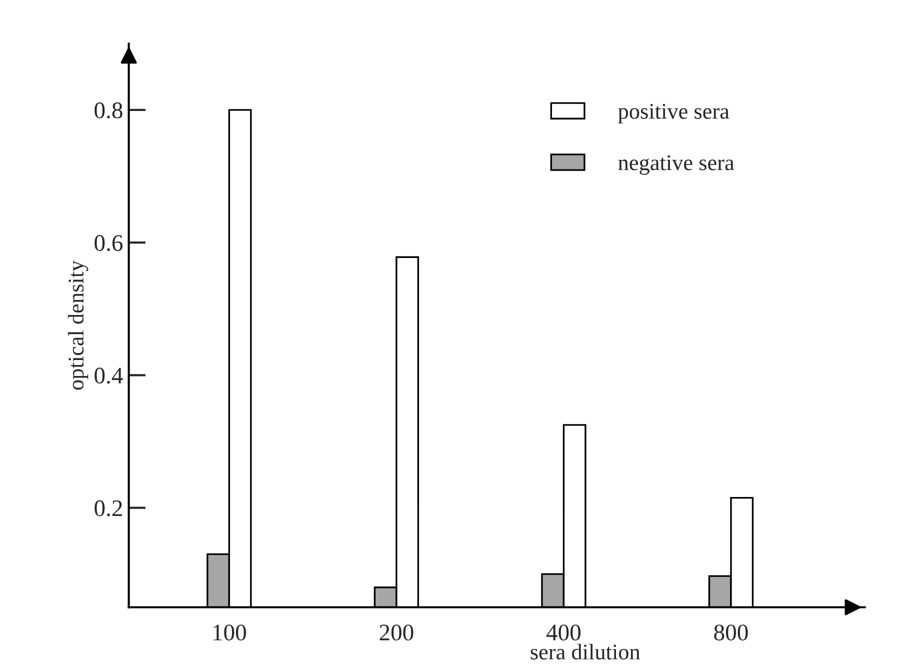  Describe the element at coordinates (397, 632) in the screenshot. I see `x-tick-label: 200` at that location.